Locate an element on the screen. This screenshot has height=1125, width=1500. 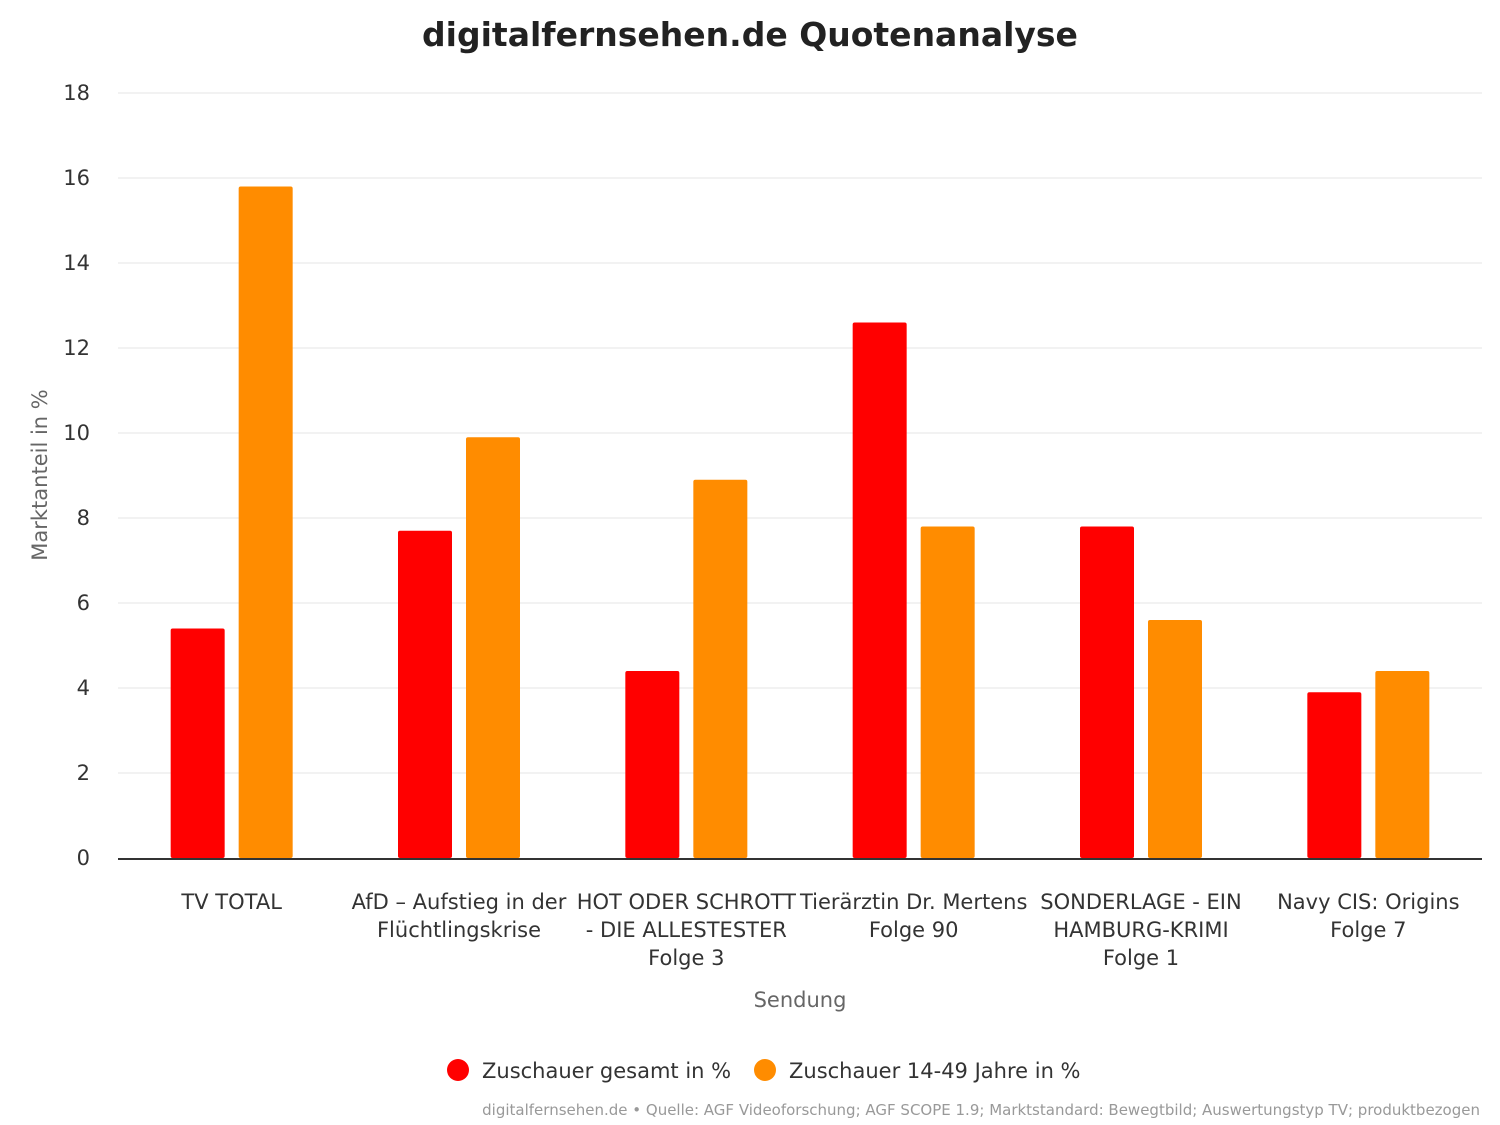
x-category-label: HOT ODER SCHROTT - DIE ALLESTESTER Folge 3 is located at coordinates (686, 930).